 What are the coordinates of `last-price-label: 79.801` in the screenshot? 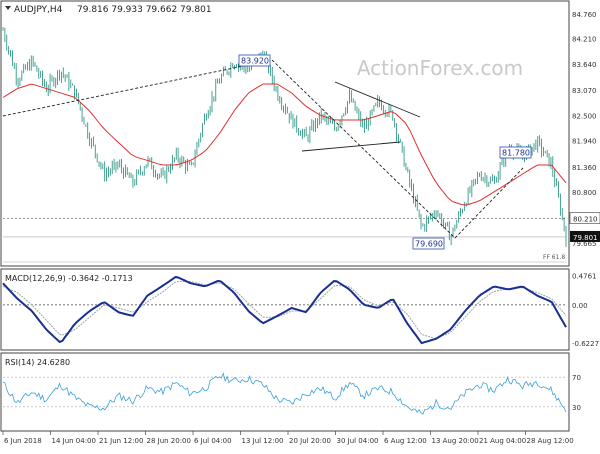 It's located at (585, 238).